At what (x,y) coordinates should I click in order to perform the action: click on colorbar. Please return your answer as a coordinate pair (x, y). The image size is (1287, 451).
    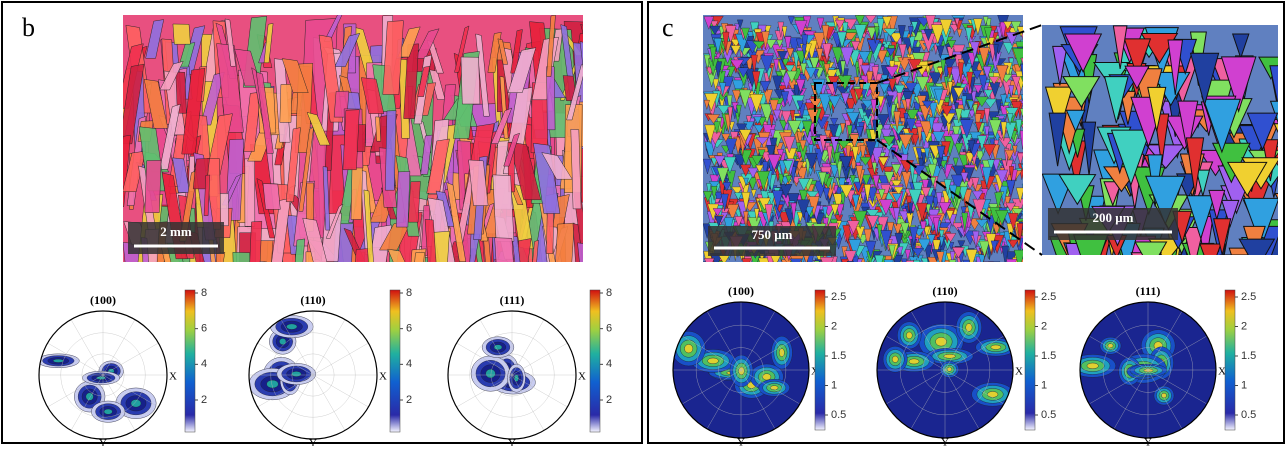
    Looking at the image, I should click on (190, 361).